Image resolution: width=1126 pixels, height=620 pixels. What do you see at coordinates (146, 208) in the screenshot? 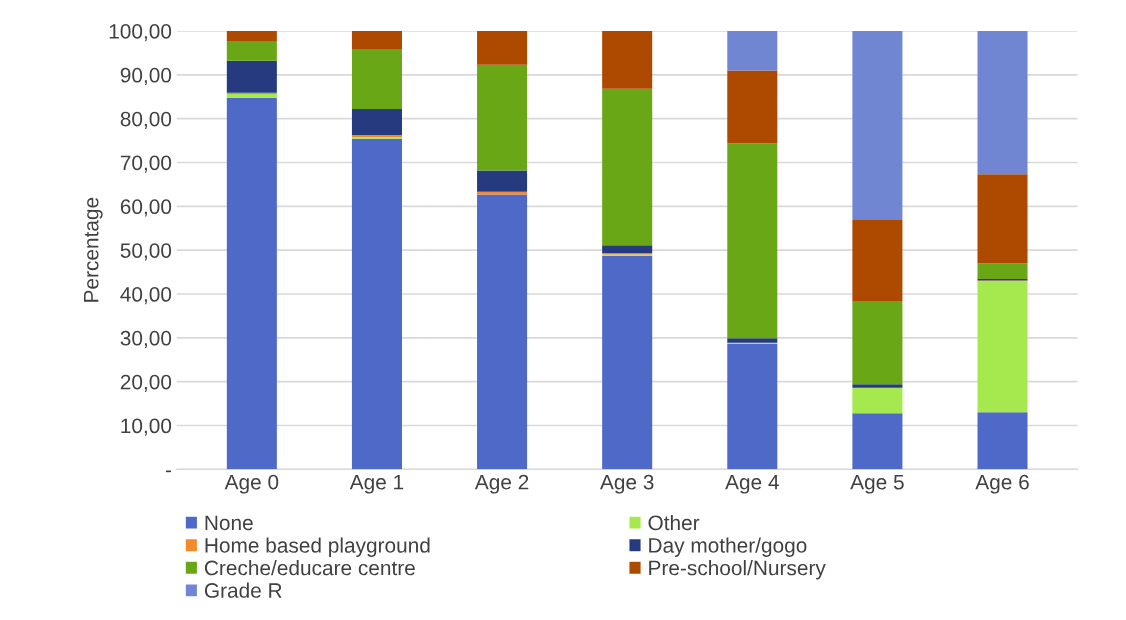
I see `y-tick-label: 60,00` at bounding box center [146, 208].